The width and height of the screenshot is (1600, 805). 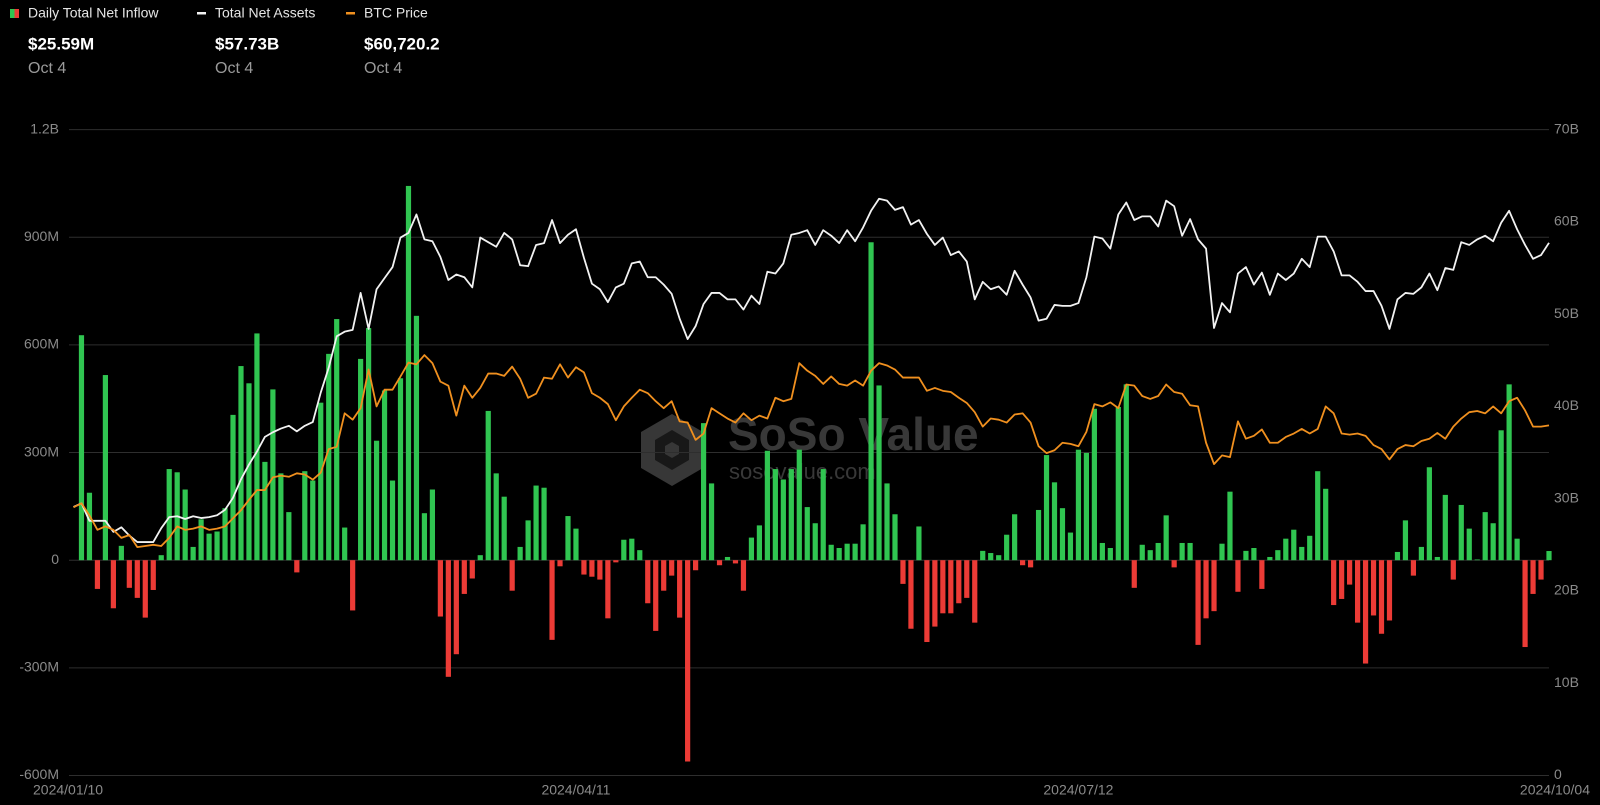 I want to click on y-tick-label: 600M, so click(x=41, y=344).